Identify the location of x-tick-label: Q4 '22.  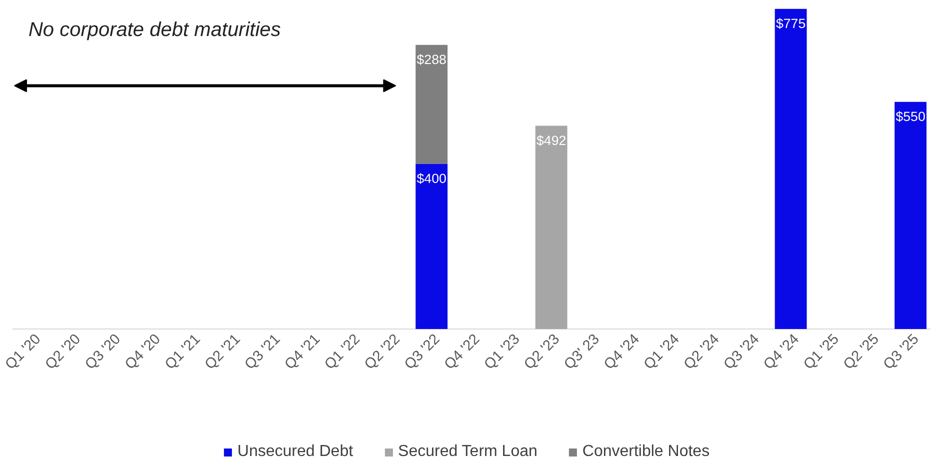
(463, 352).